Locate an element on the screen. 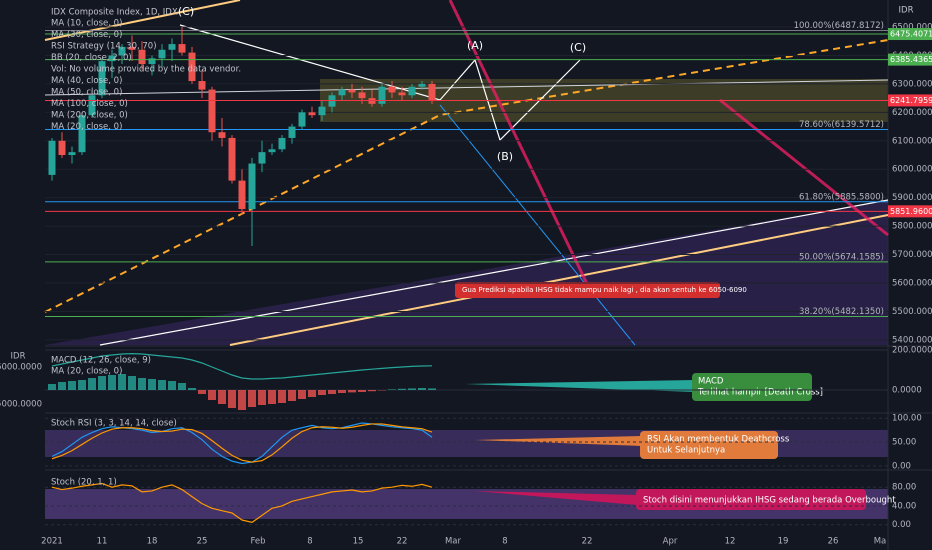 The width and height of the screenshot is (932, 550). y-tick-label: 100.00 is located at coordinates (907, 419).